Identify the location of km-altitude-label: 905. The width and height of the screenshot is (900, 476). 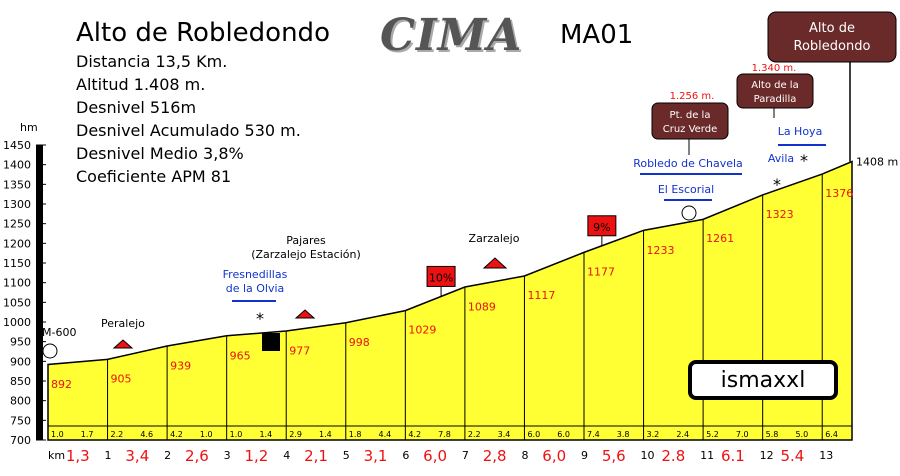
(121, 379).